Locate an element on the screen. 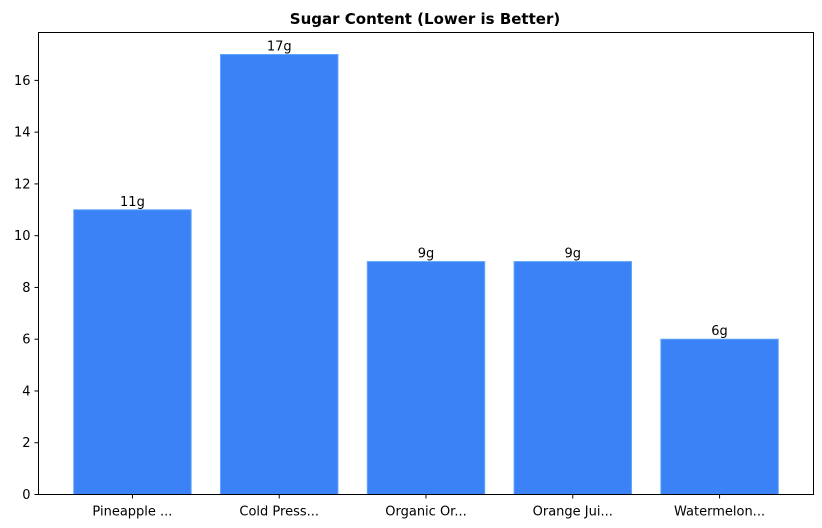 The height and width of the screenshot is (528, 822). y-tick-label: 14 is located at coordinates (22, 133).